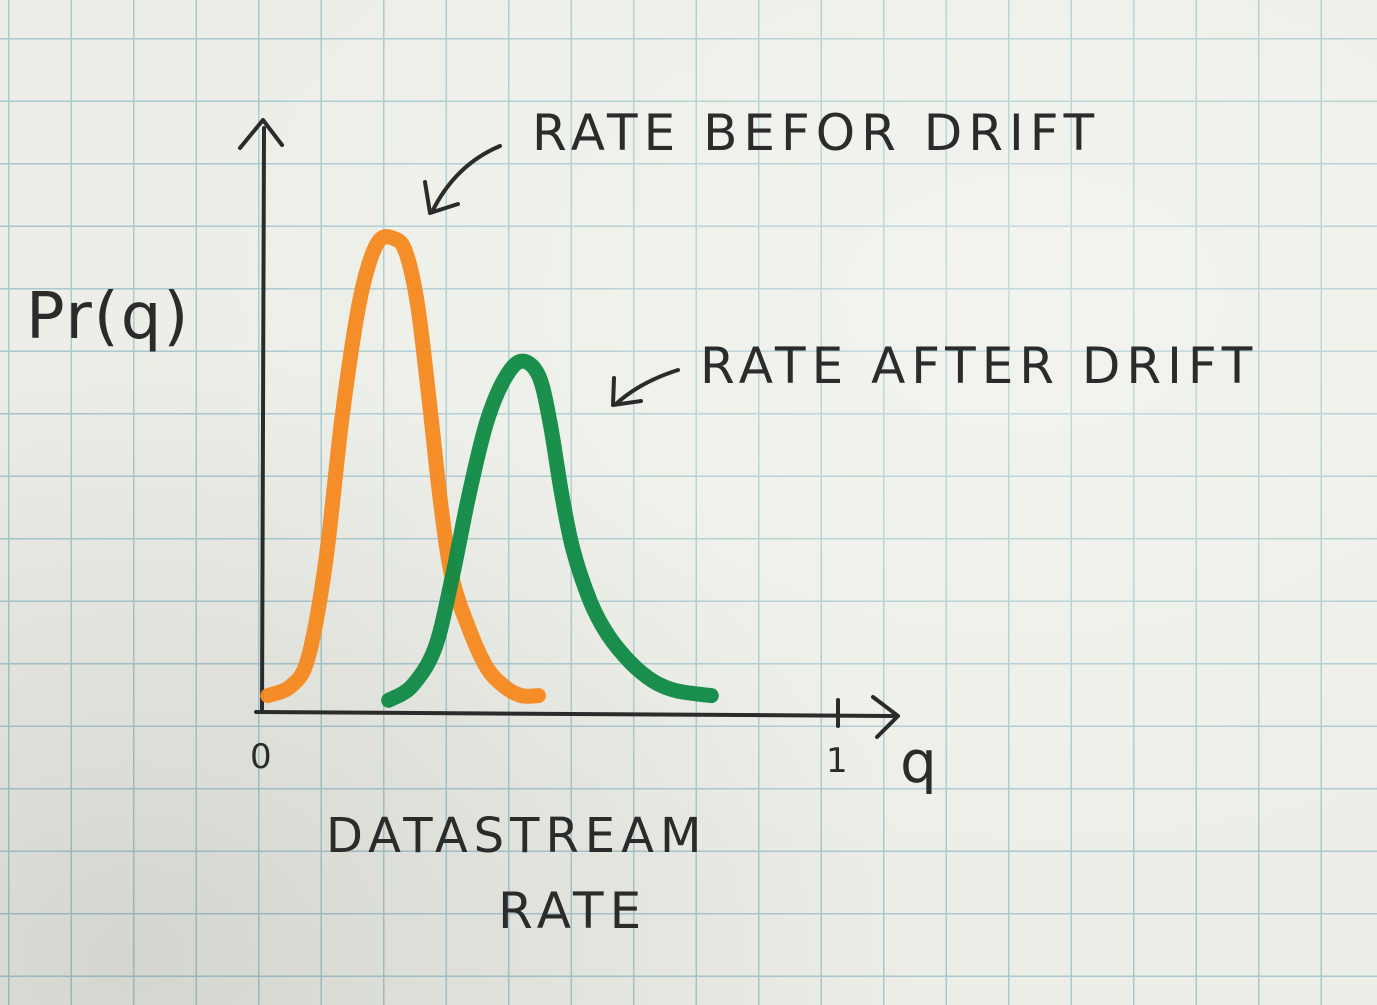 The height and width of the screenshot is (1005, 1377). Describe the element at coordinates (264, 757) in the screenshot. I see `x-tick-label-0: 0` at that location.